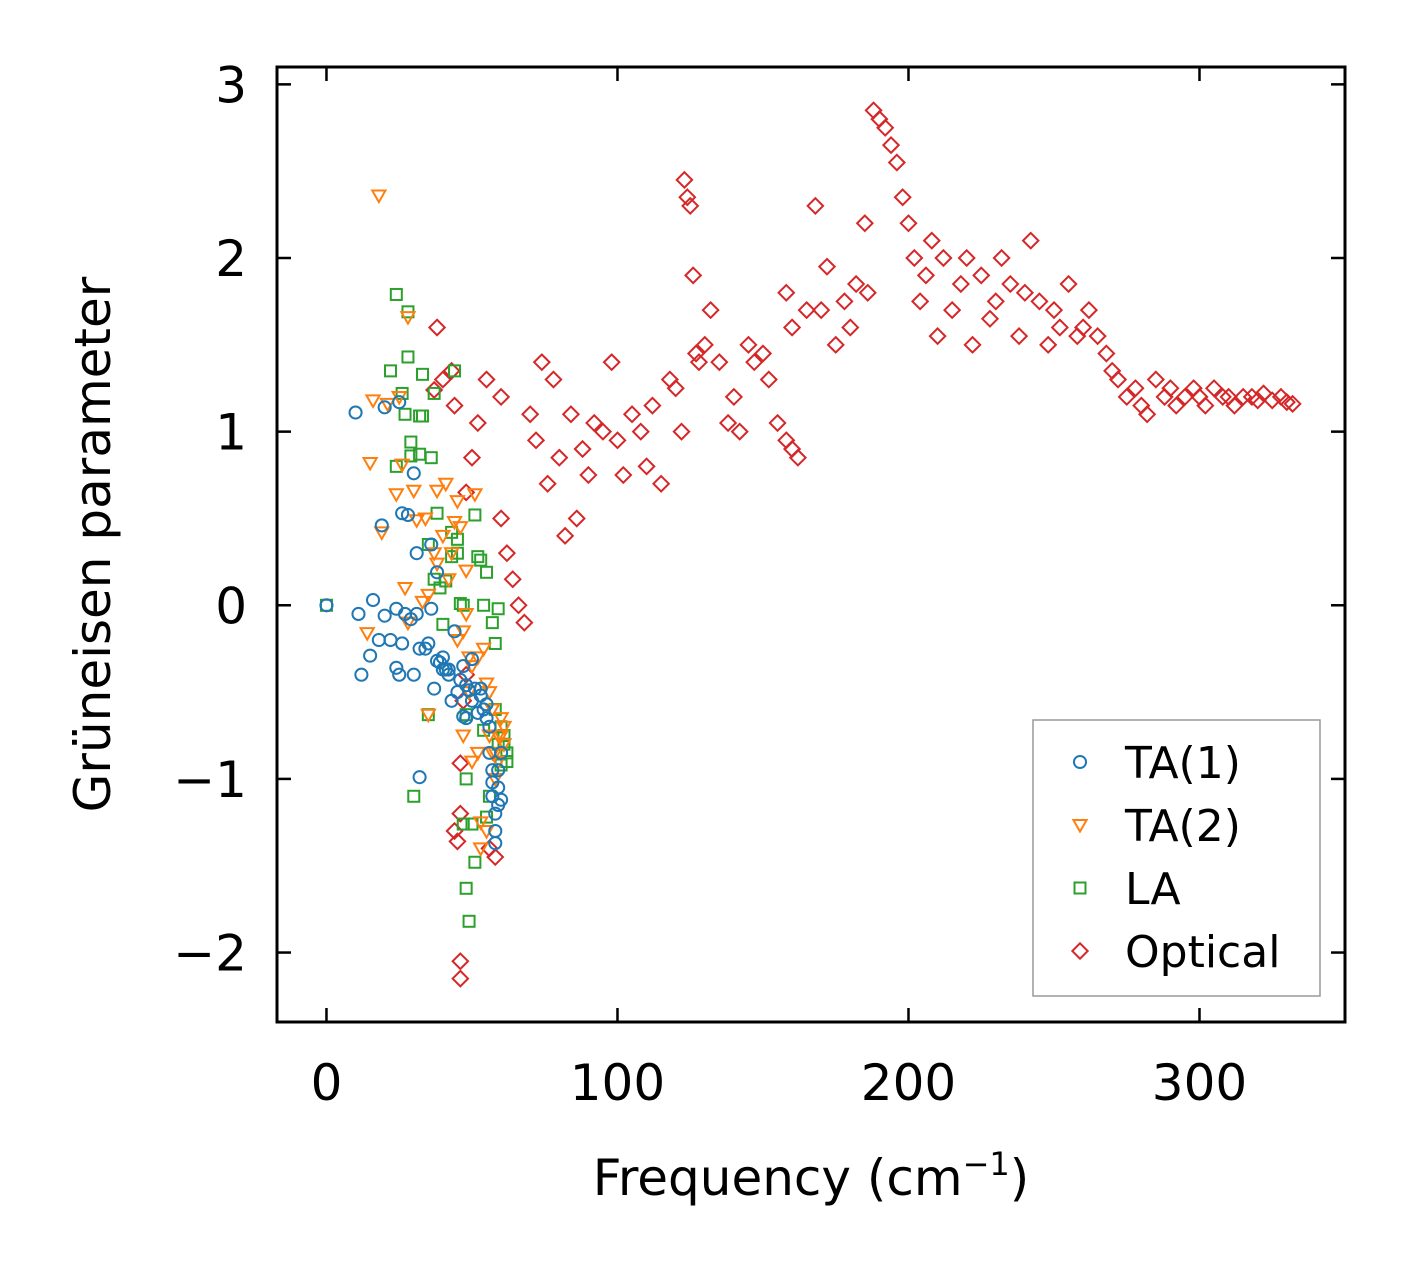  I want to click on legend-item: TA(2), so click(1156, 826).